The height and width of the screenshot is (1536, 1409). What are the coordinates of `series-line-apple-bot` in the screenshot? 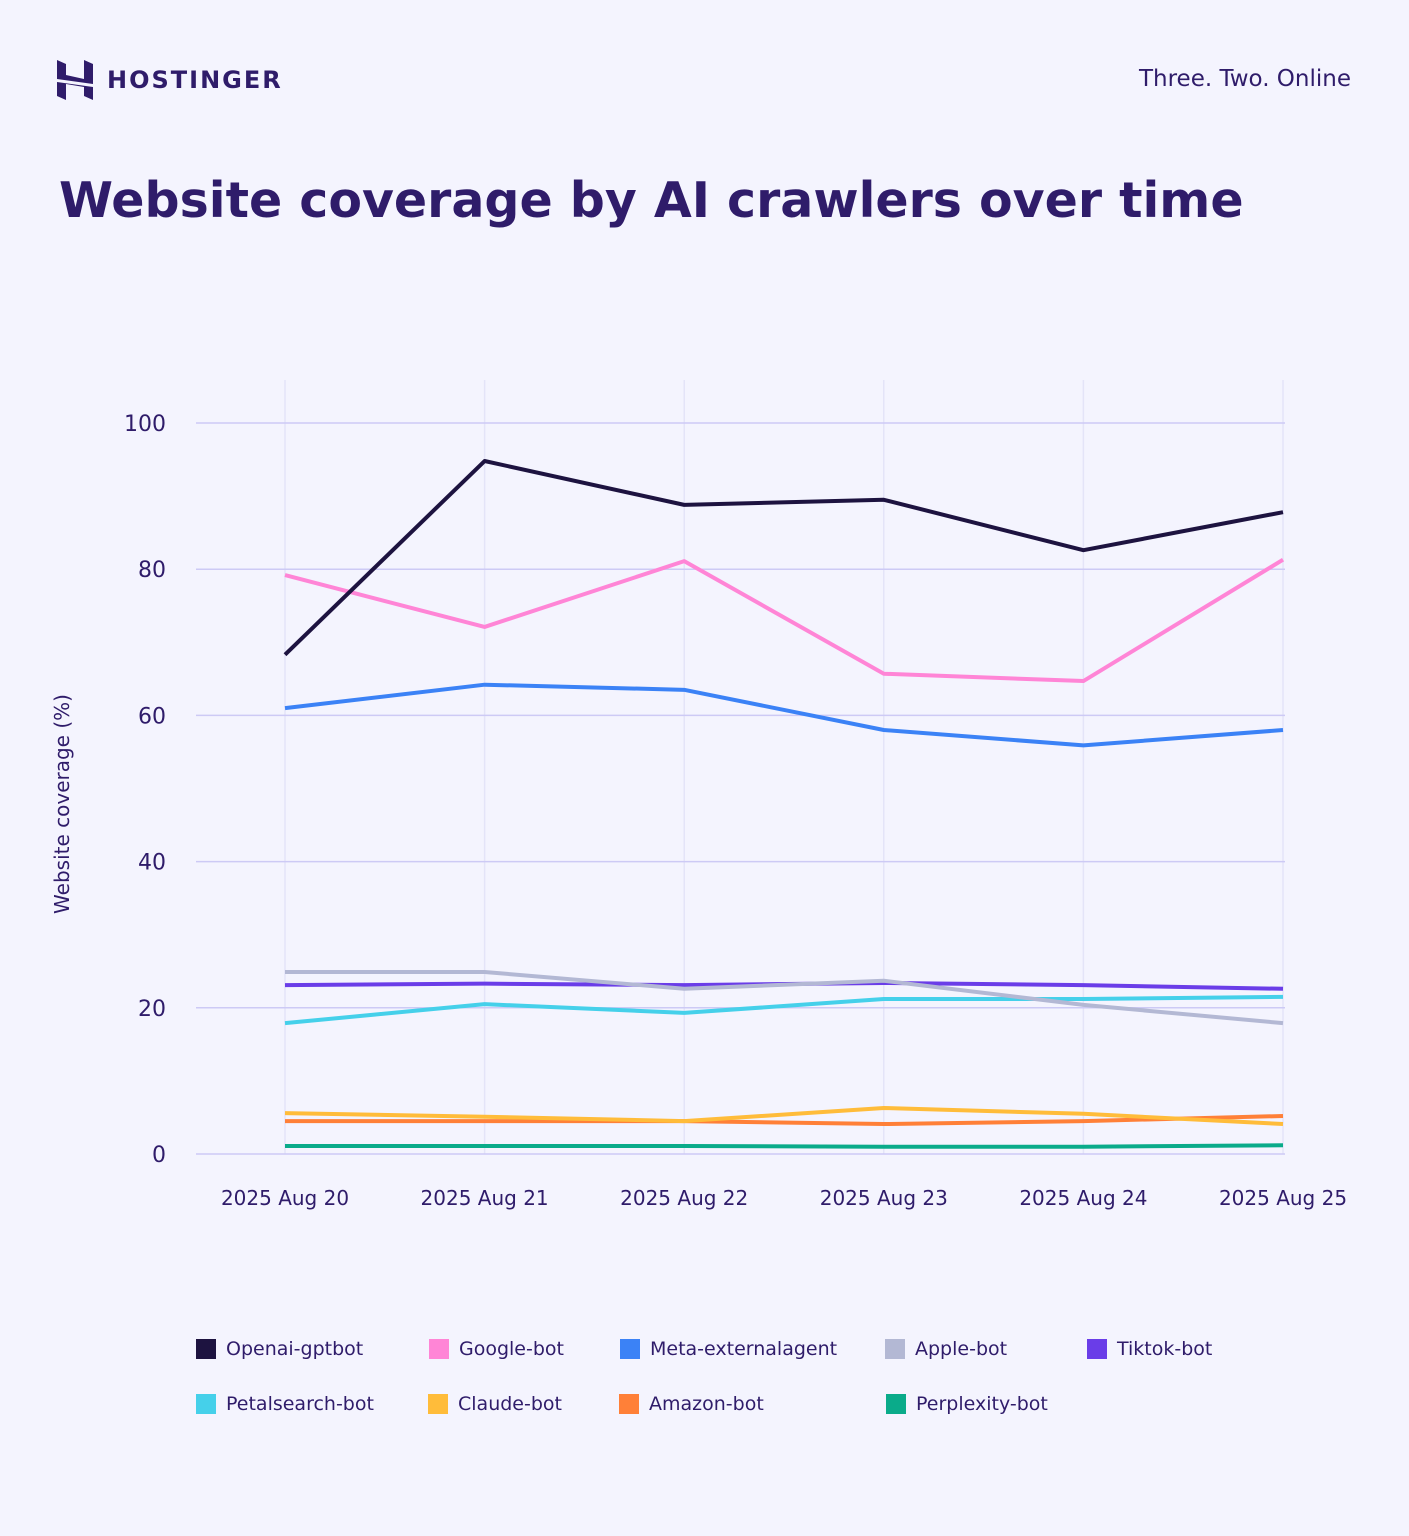 It's located at (784, 997).